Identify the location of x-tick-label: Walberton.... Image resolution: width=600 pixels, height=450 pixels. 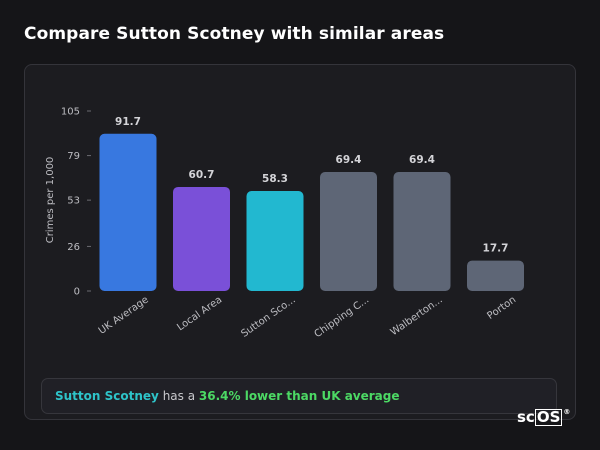
(417, 316).